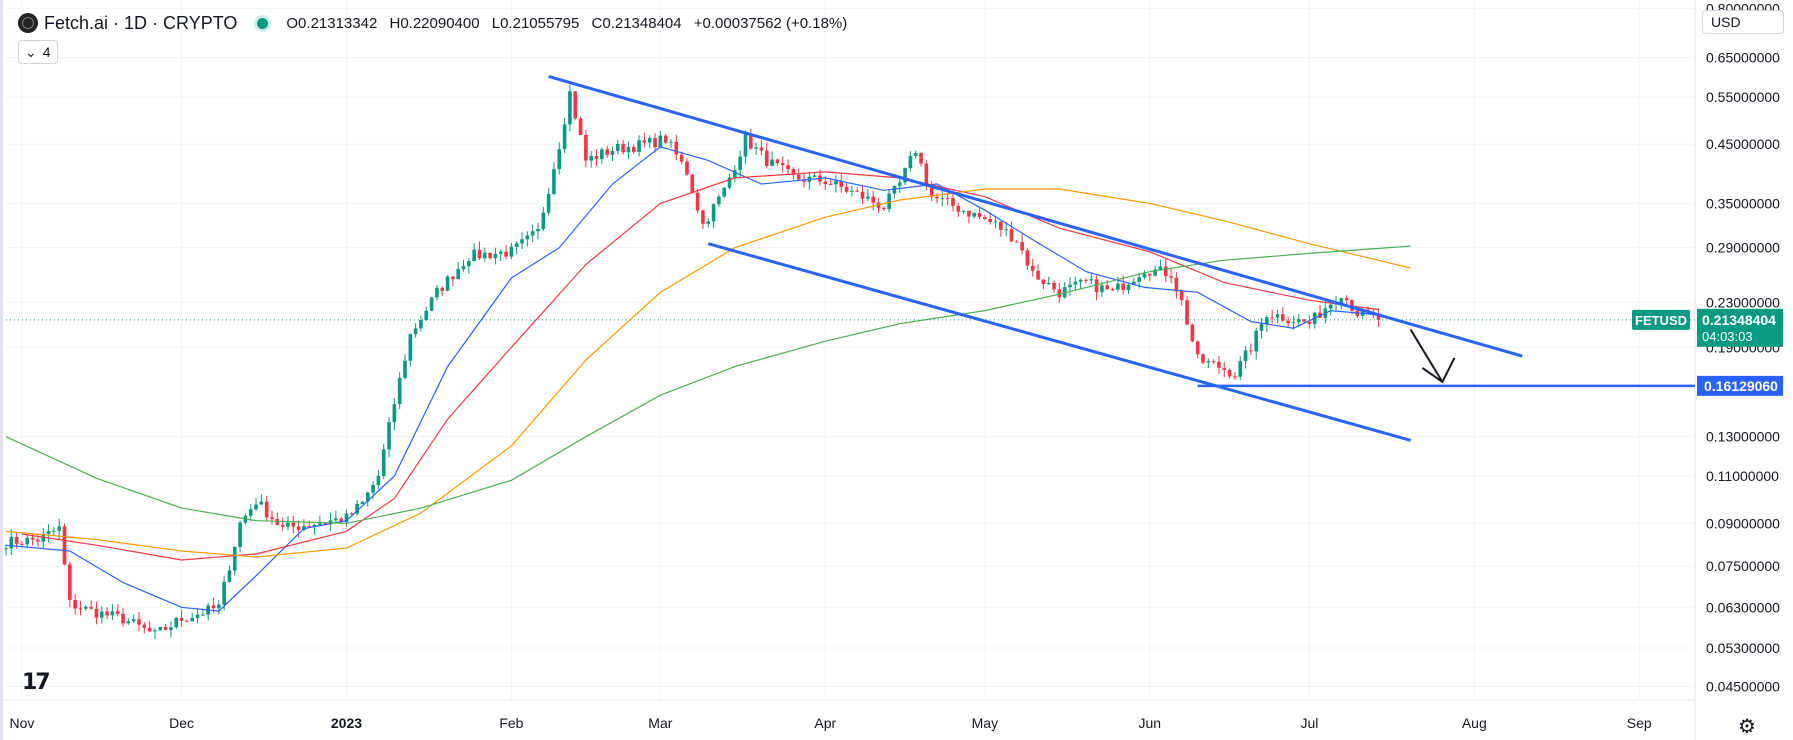 This screenshot has height=740, width=1793. What do you see at coordinates (141, 22) in the screenshot?
I see `symbol-title: Fetch.ai · 1D · CRYPTO` at bounding box center [141, 22].